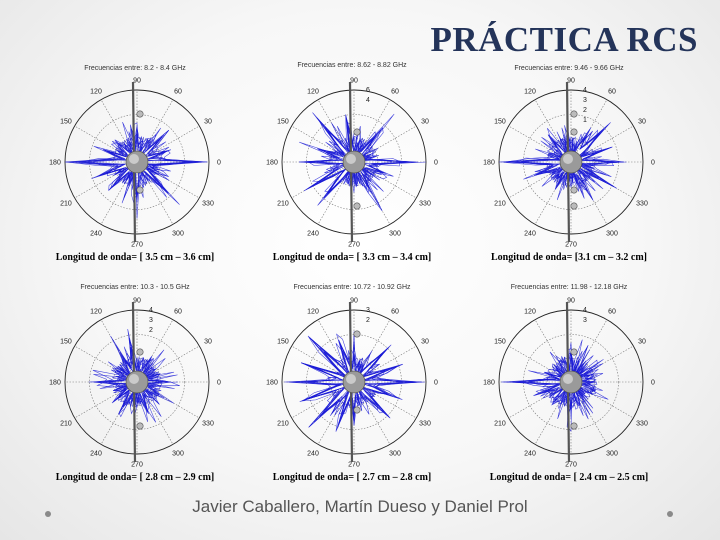 This screenshot has height=540, width=720. What do you see at coordinates (135, 68) in the screenshot?
I see `frequency-label: Frecuencias entre: 8.2 - 8.4 GHz` at bounding box center [135, 68].